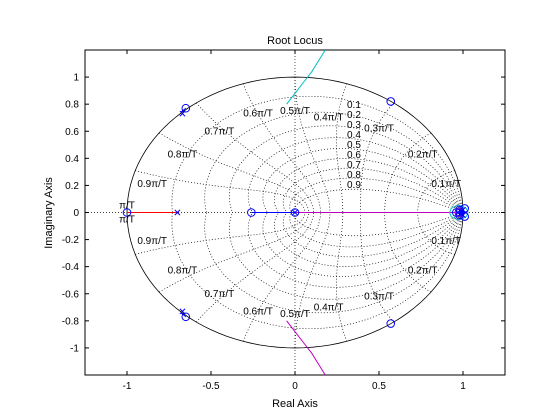  I want to click on x-axis-label: Real Axis, so click(295, 404).